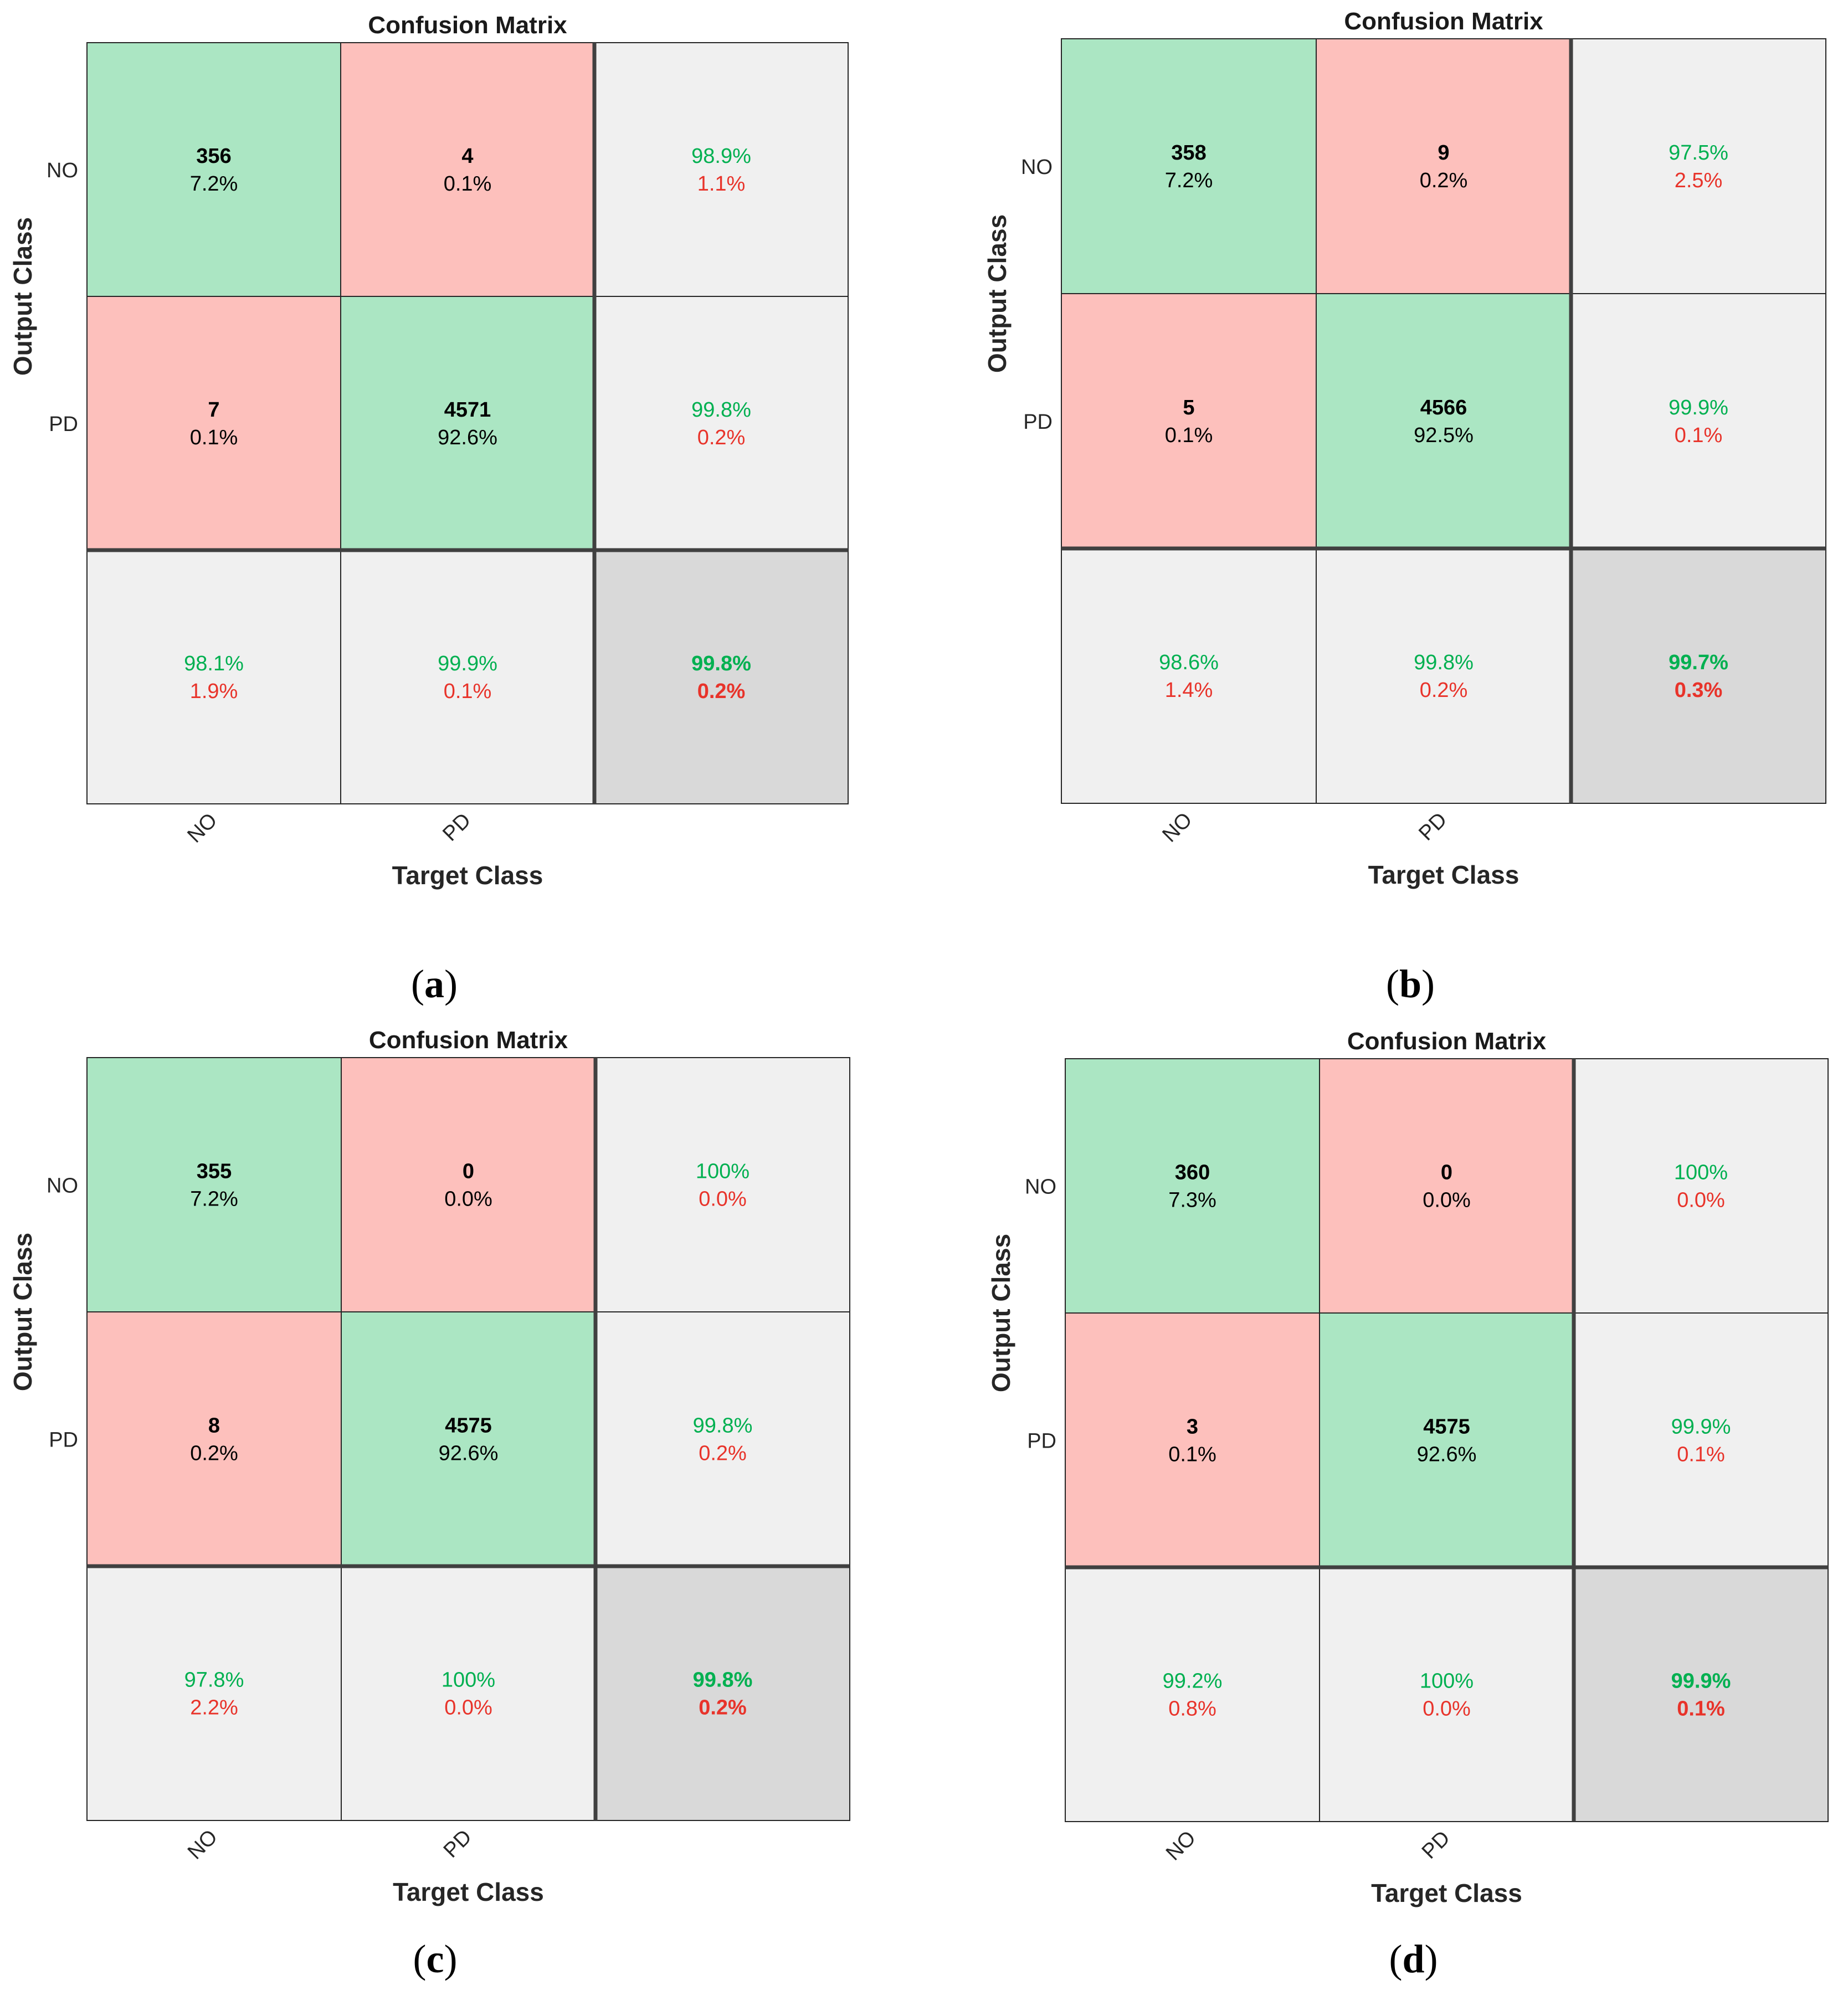 The image size is (1848, 1990). I want to click on col-summary-correct: 99.8%, so click(1444, 662).